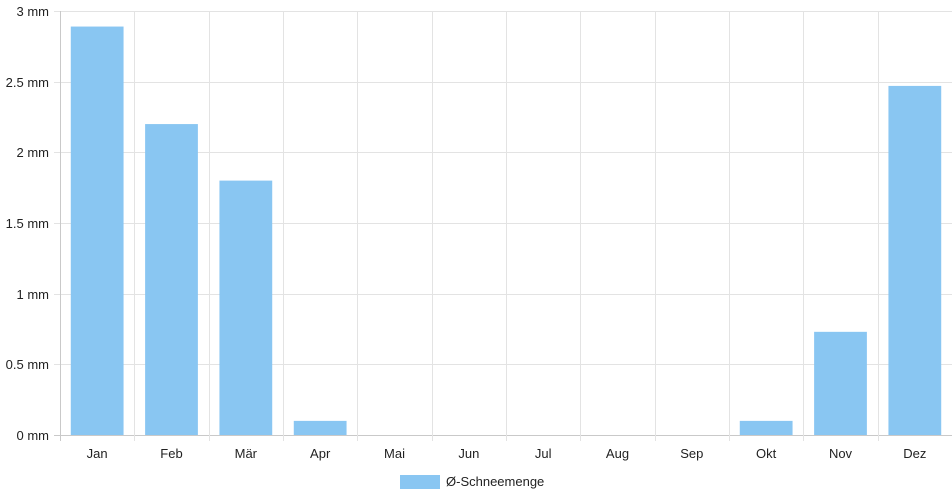  Describe the element at coordinates (766, 427) in the screenshot. I see `bar-okt` at that location.